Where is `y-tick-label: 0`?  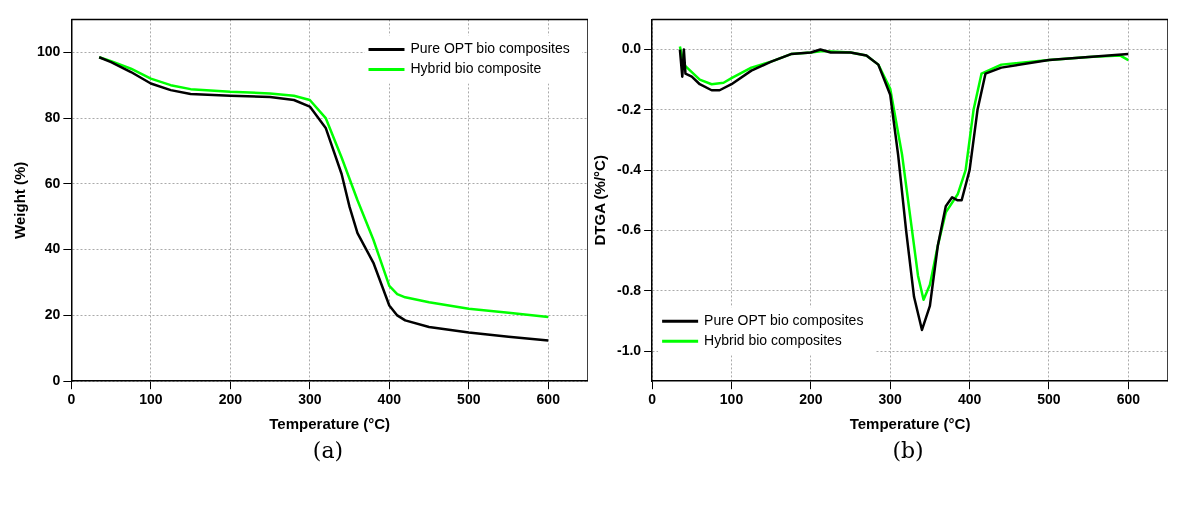
y-tick-label: 0 is located at coordinates (56, 380).